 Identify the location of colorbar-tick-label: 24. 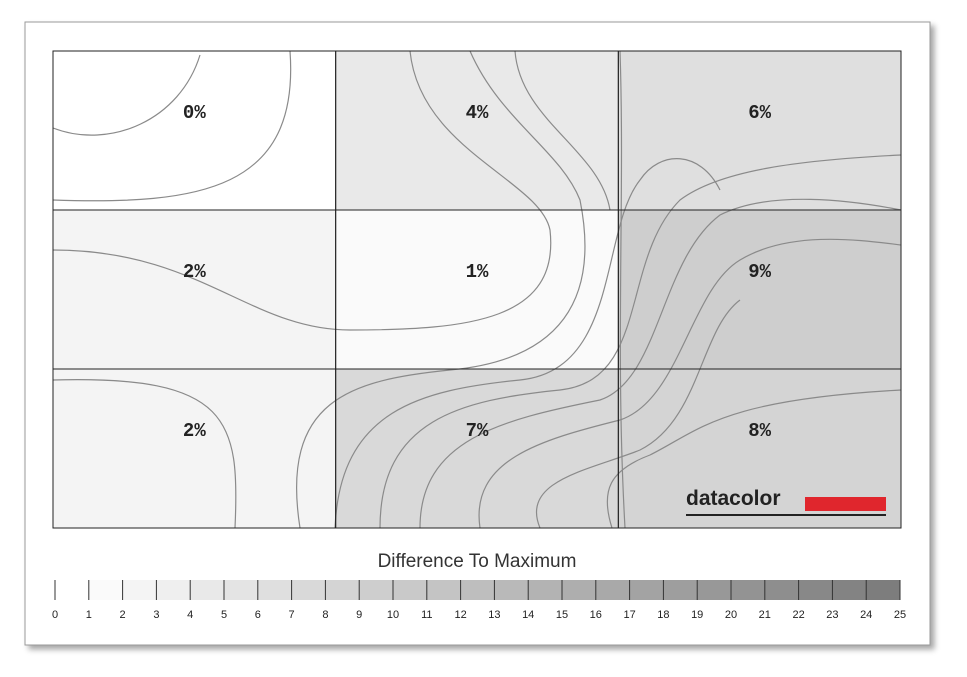
(866, 615).